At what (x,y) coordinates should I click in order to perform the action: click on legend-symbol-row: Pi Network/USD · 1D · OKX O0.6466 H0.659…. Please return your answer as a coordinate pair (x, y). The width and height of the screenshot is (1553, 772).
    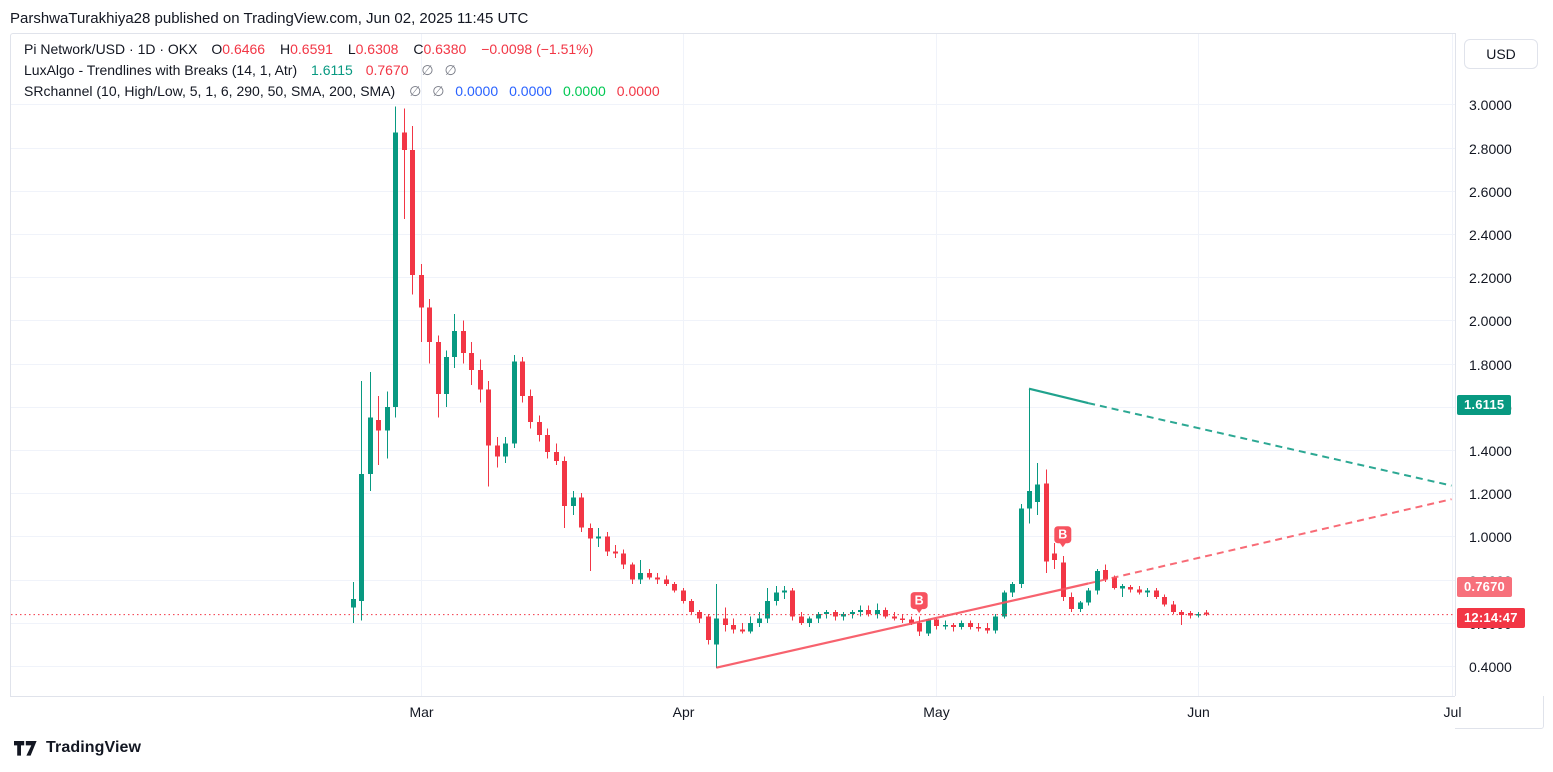
    Looking at the image, I should click on (347, 49).